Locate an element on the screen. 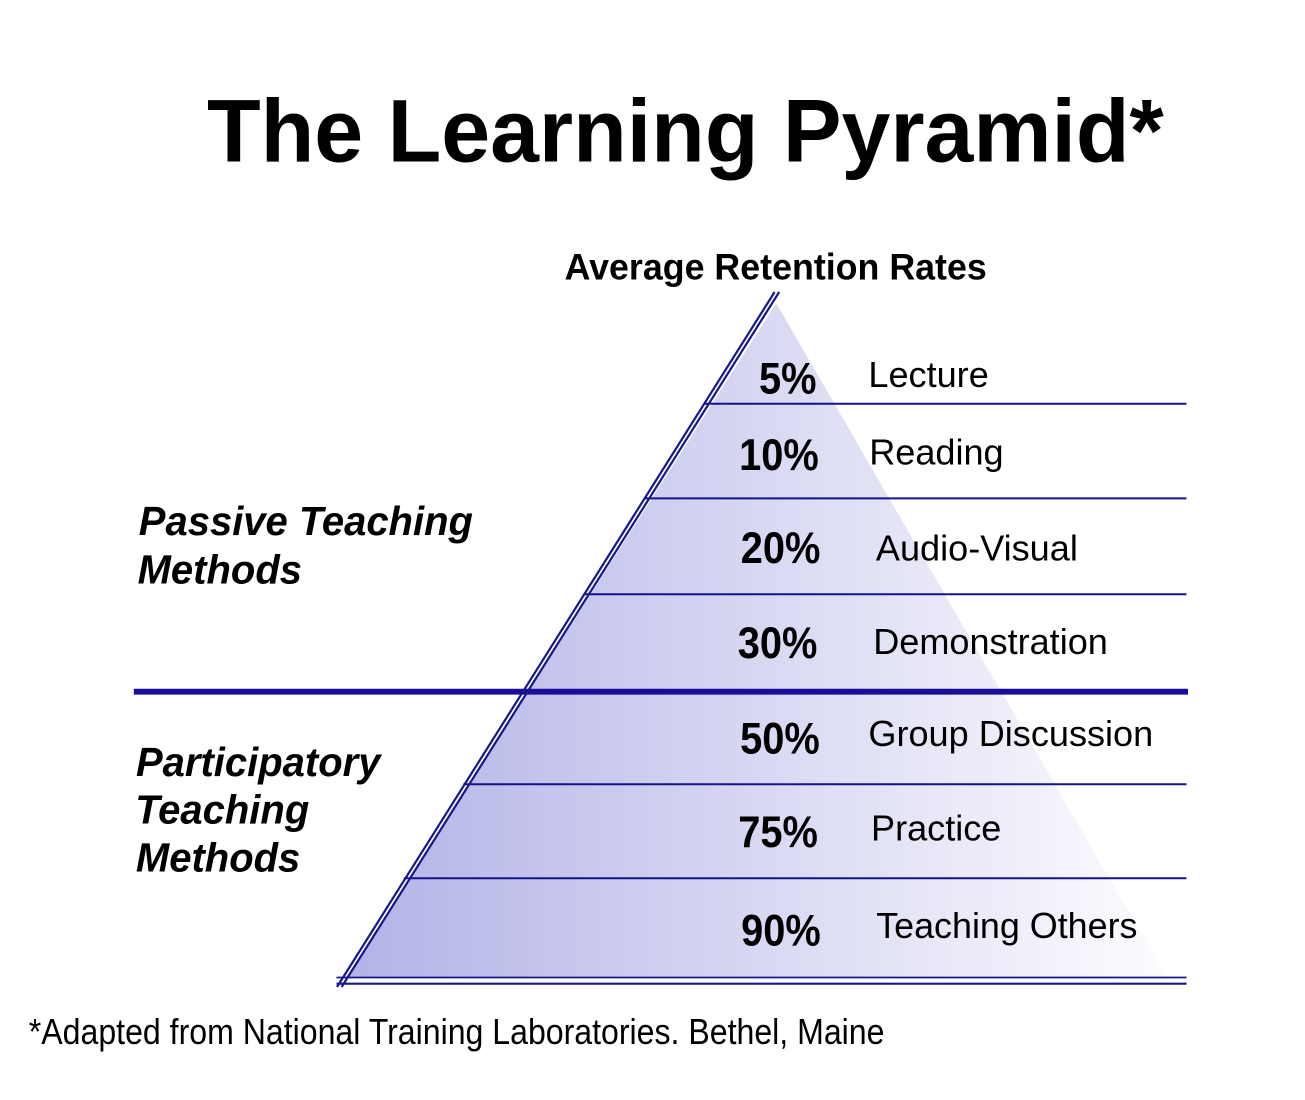 Image resolution: width=1305 pixels, height=1100 pixels. svg-text: 90% is located at coordinates (781, 931).